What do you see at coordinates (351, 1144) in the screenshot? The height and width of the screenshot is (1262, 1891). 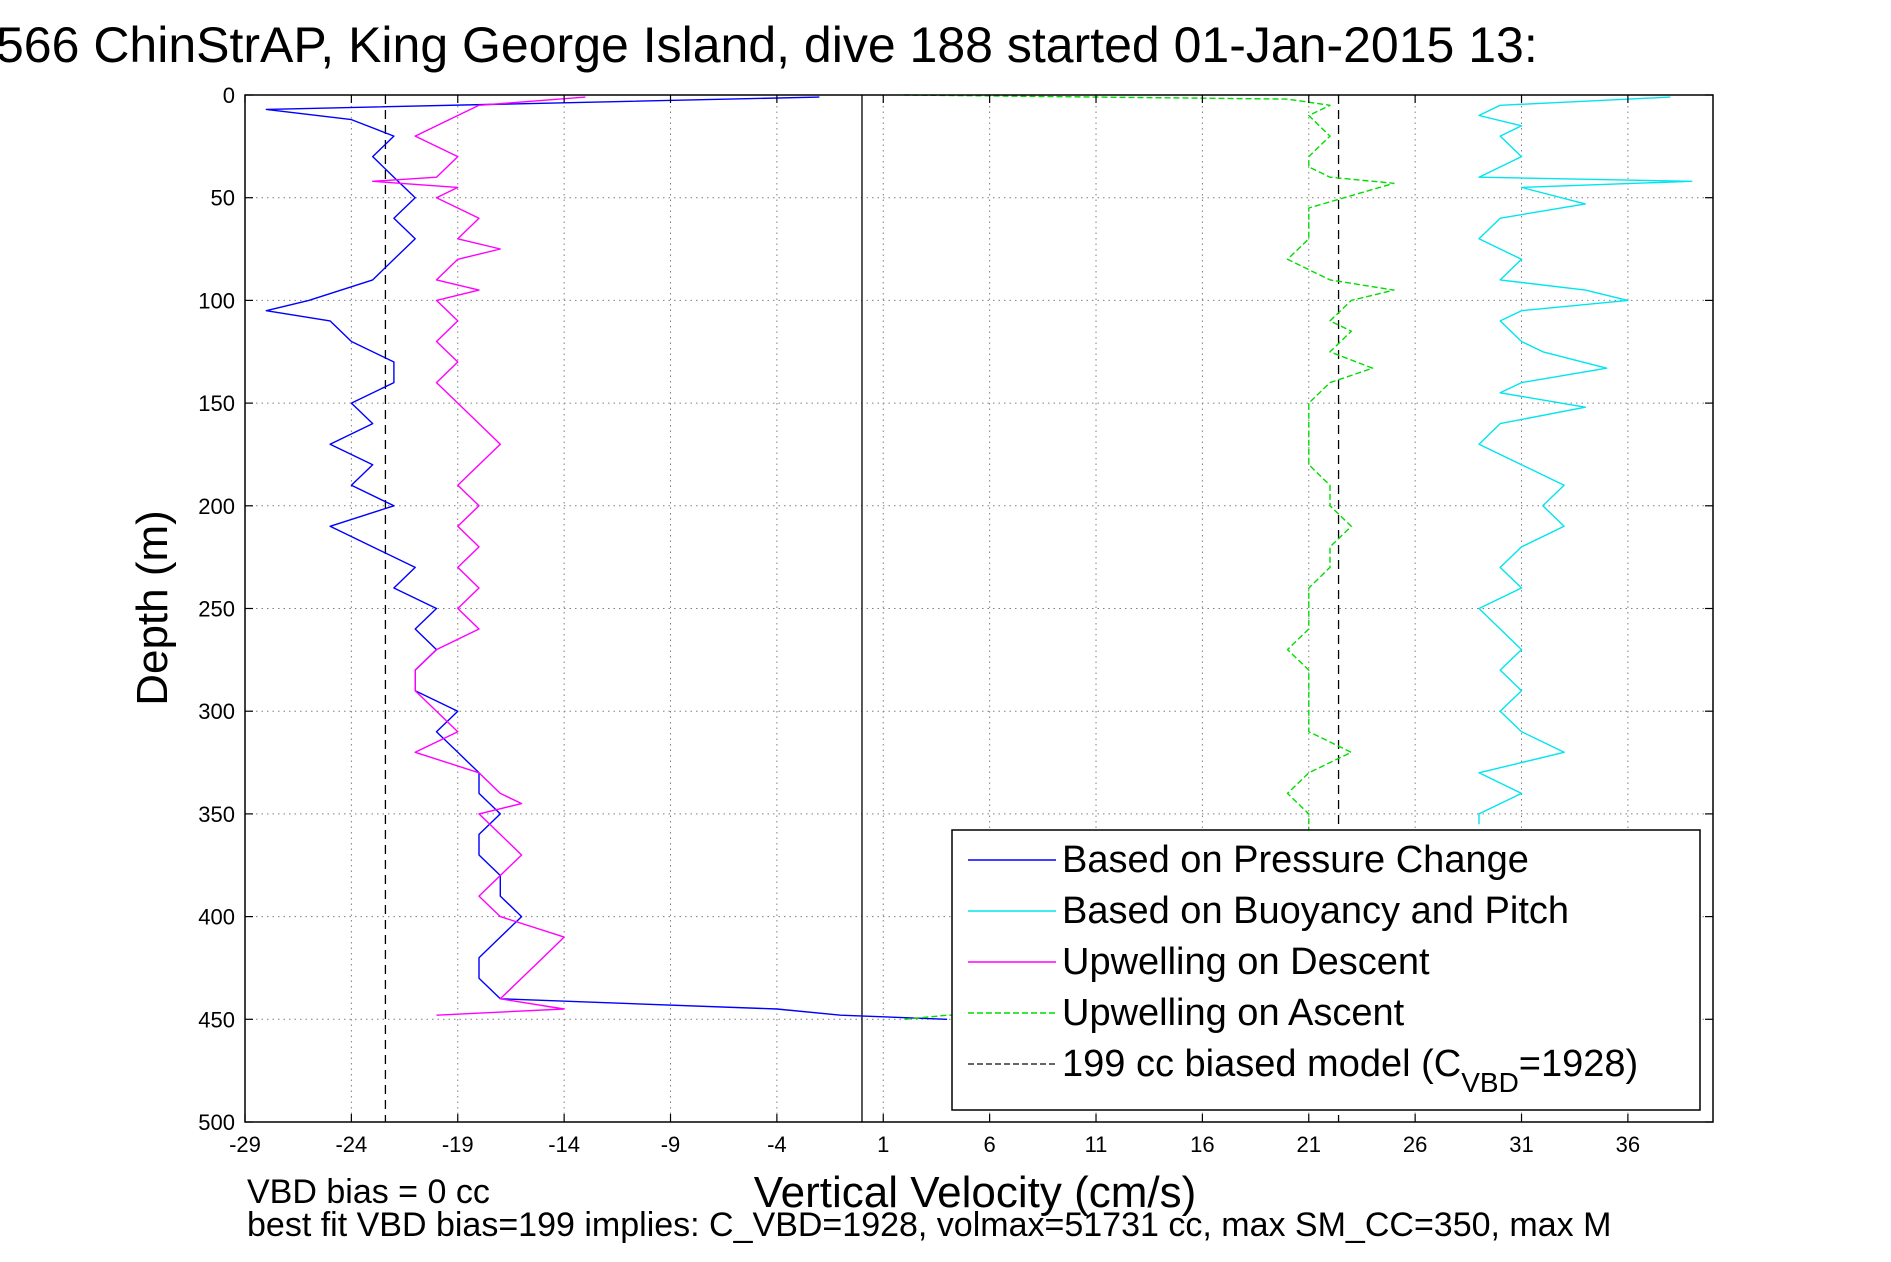 I see `x-tick-label: -24` at bounding box center [351, 1144].